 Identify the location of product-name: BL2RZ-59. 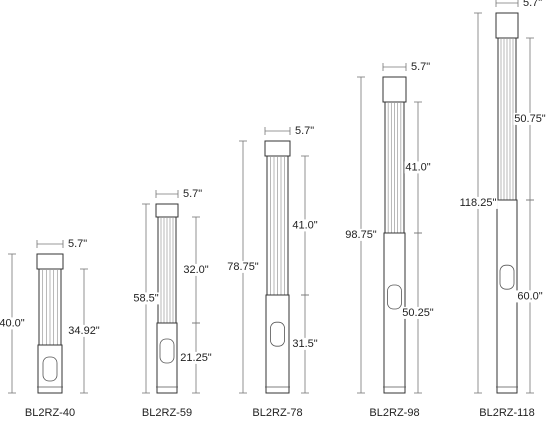
(167, 413).